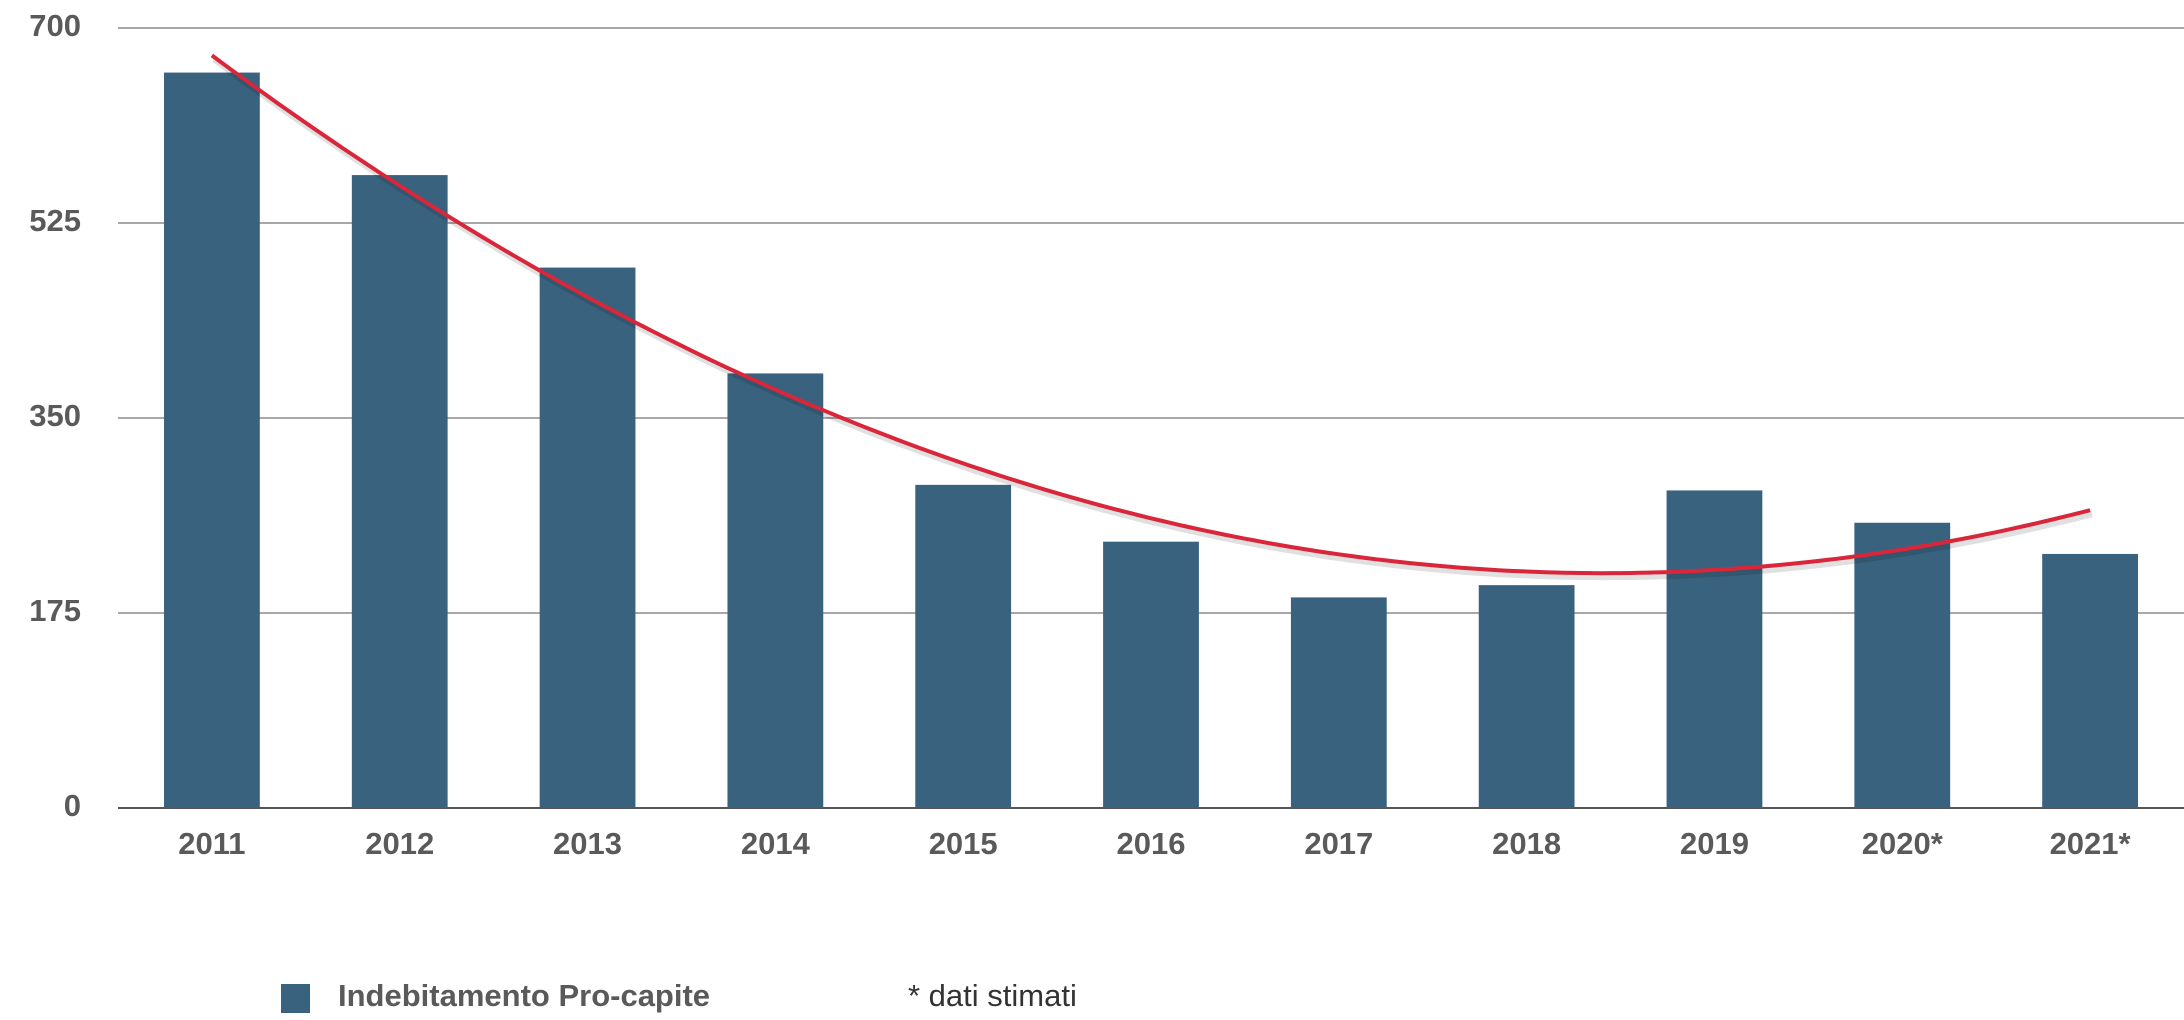 The image size is (2184, 1020). I want to click on legend-swatch, so click(295, 998).